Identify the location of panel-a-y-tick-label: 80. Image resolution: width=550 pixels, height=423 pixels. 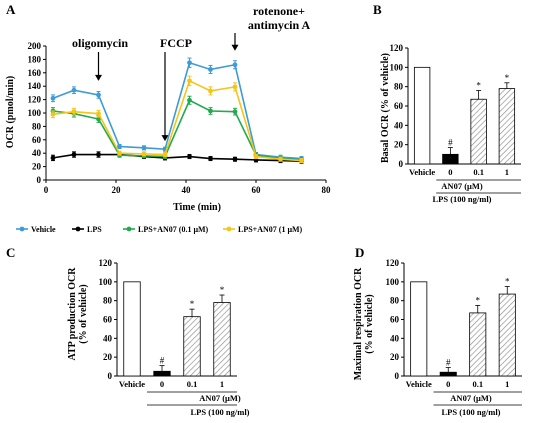
(37, 126).